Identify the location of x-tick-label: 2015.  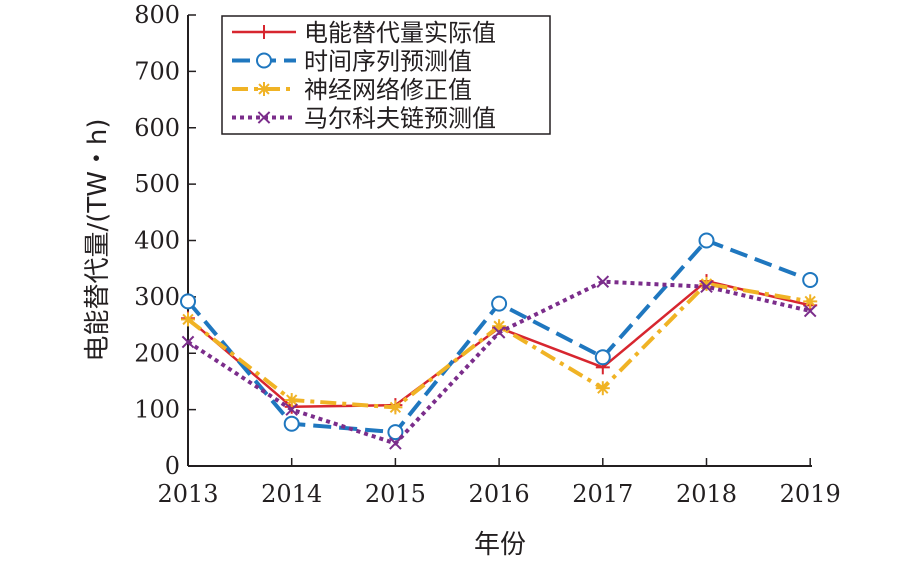
(395, 494).